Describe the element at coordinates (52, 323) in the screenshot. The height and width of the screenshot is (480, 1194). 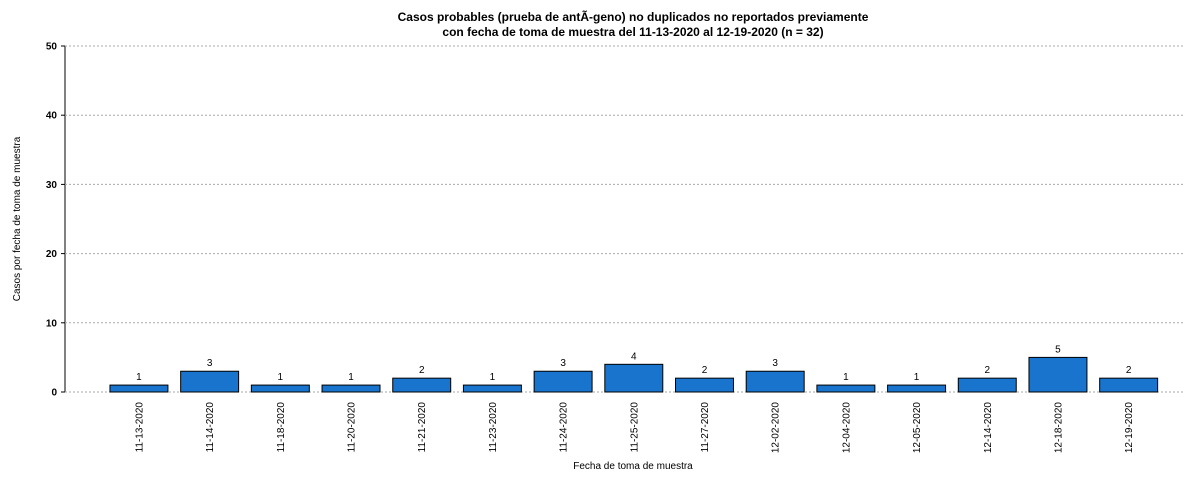
I see `y-tick-label: 10` at that location.